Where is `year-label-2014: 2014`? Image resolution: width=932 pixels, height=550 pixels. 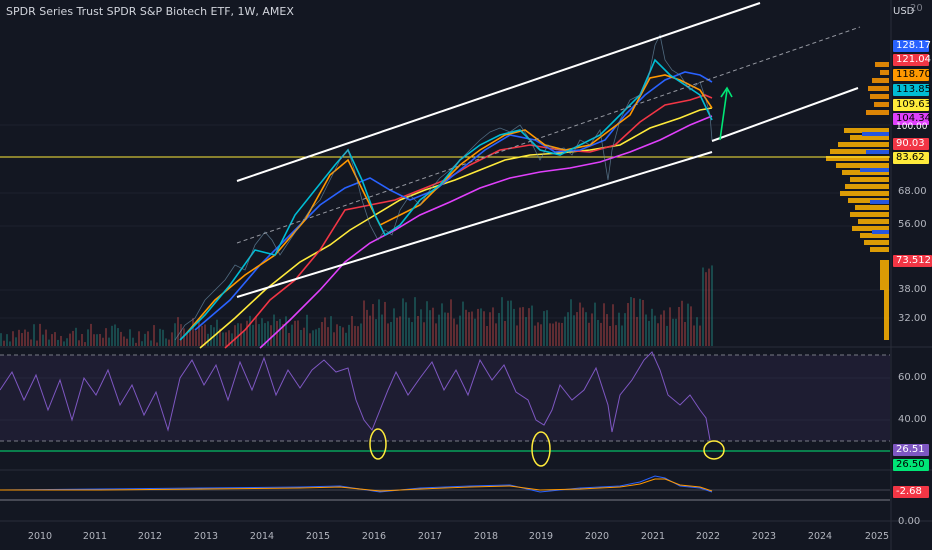
year-label-2014: 2014 is located at coordinates (262, 536).